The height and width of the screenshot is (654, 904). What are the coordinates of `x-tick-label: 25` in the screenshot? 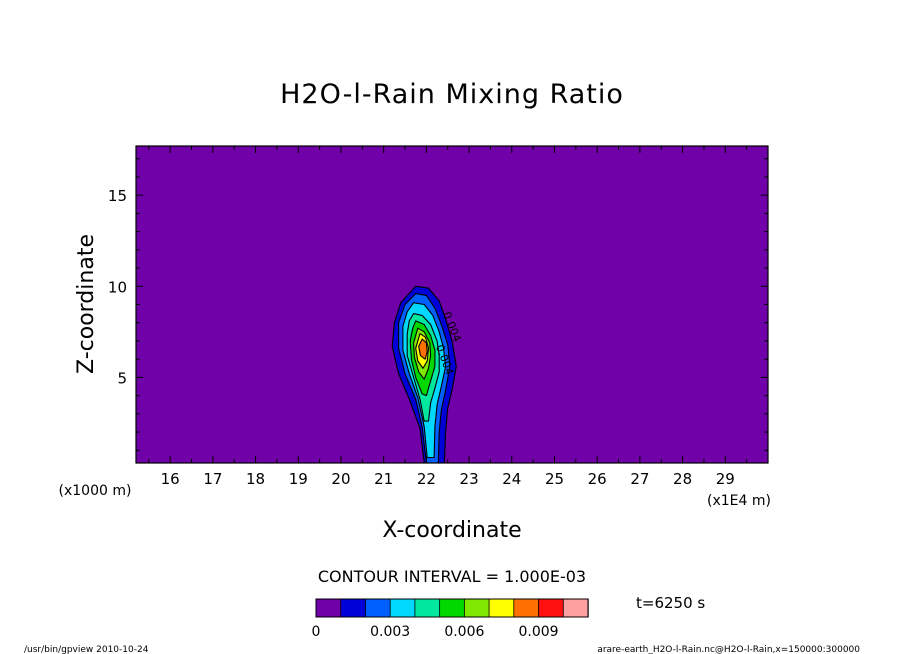 It's located at (554, 479).